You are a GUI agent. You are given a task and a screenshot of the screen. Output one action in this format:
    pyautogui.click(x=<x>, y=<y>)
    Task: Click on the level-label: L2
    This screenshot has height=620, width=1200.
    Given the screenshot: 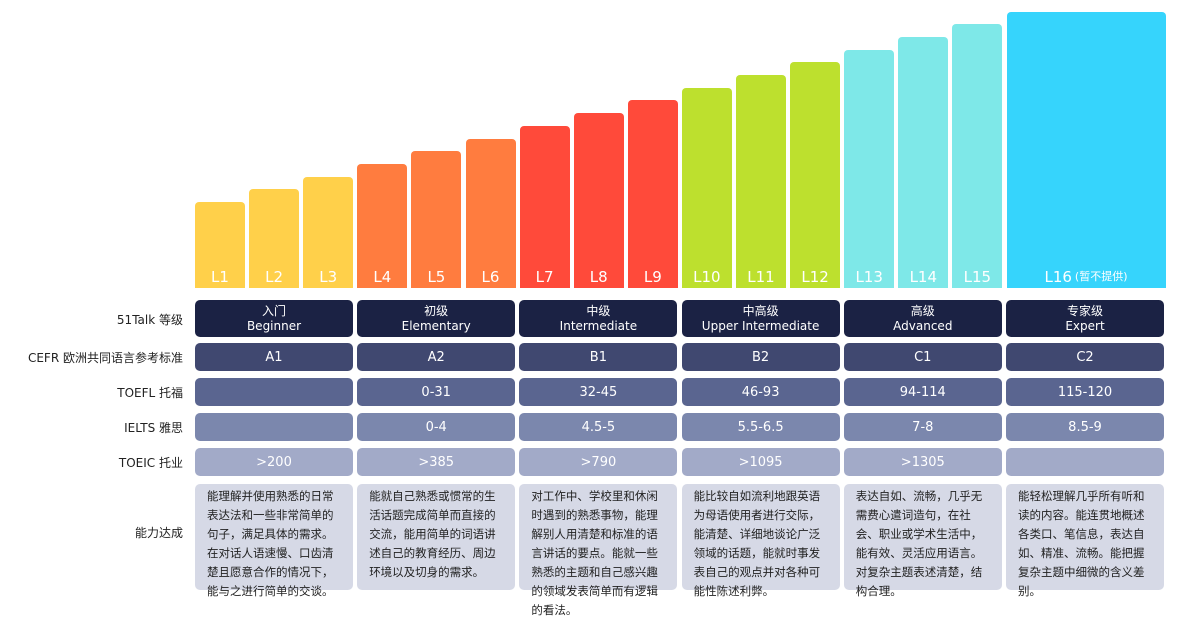 What is the action you would take?
    pyautogui.click(x=274, y=277)
    